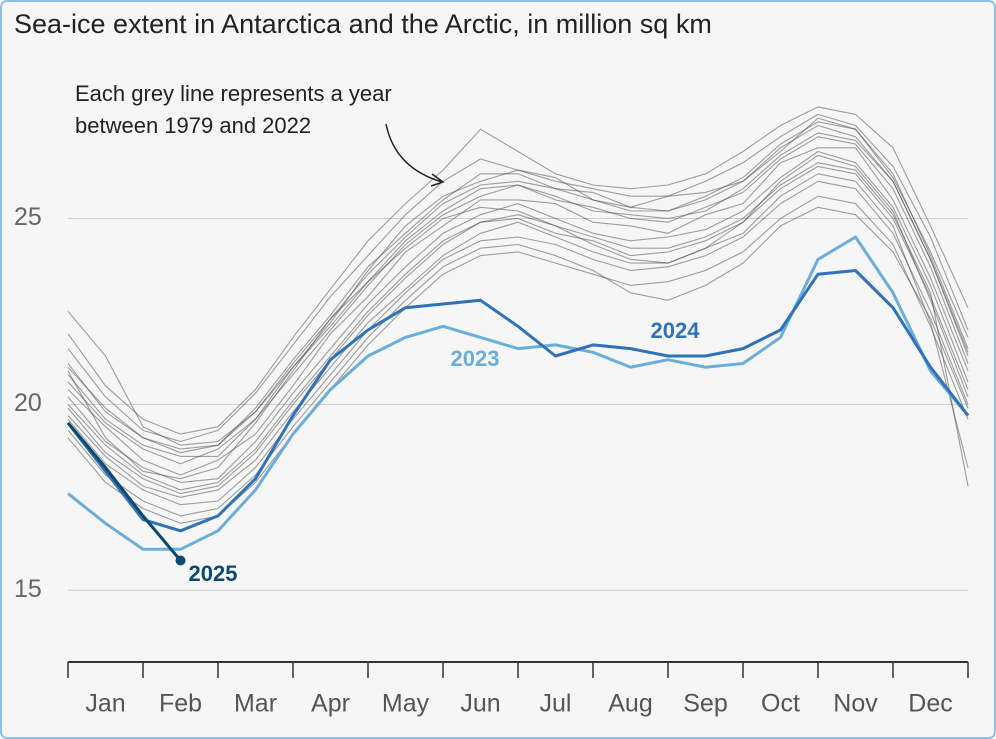 This screenshot has width=996, height=739. What do you see at coordinates (28, 217) in the screenshot?
I see `y-tick-label: 25` at bounding box center [28, 217].